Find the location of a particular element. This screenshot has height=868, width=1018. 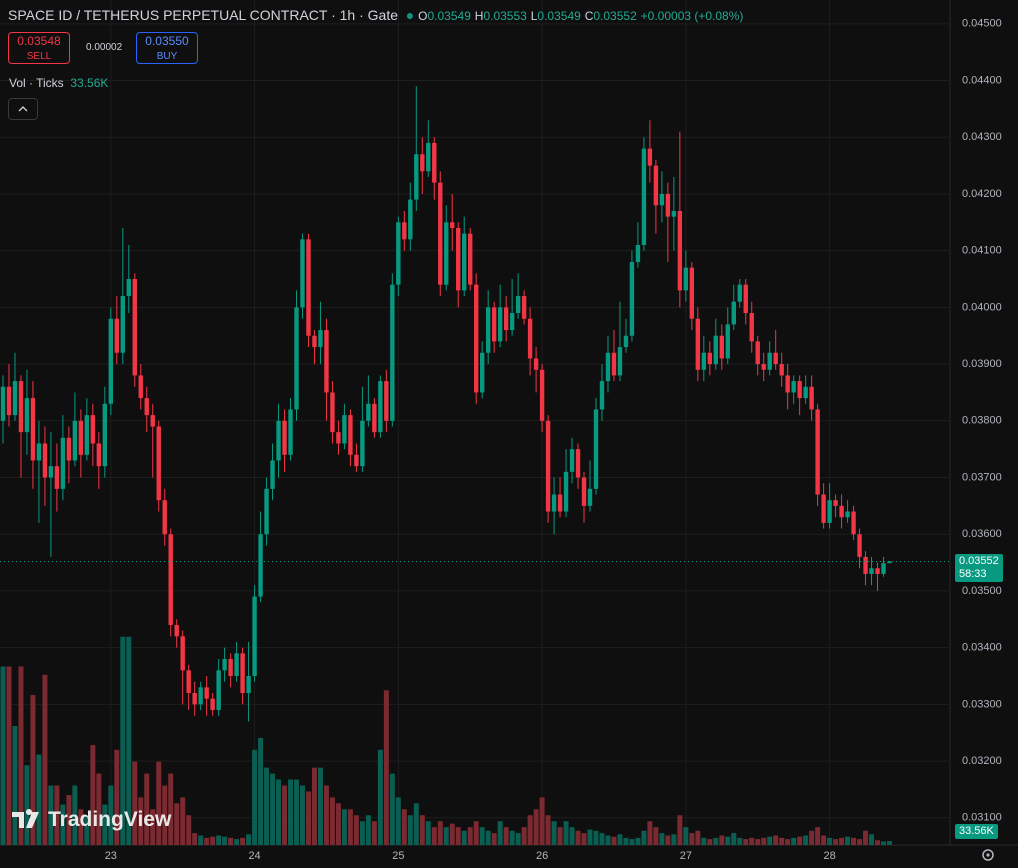

volume-legend: Vol · Ticks 33.56K is located at coordinates (58, 83).